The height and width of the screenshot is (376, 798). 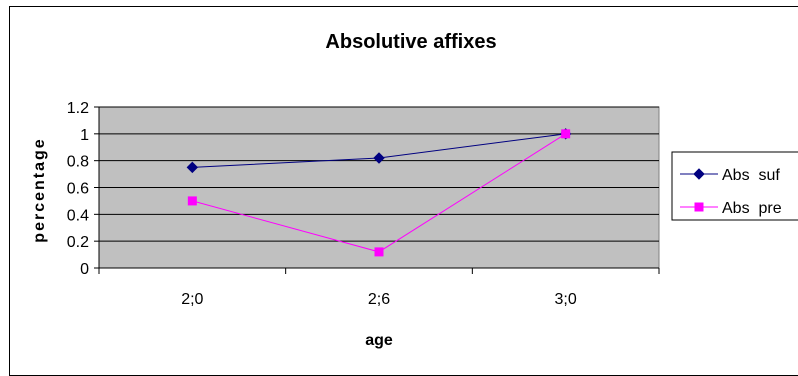 What do you see at coordinates (379, 288) in the screenshot?
I see `x-axis-ticks: 2;0 2;6 3;0` at bounding box center [379, 288].